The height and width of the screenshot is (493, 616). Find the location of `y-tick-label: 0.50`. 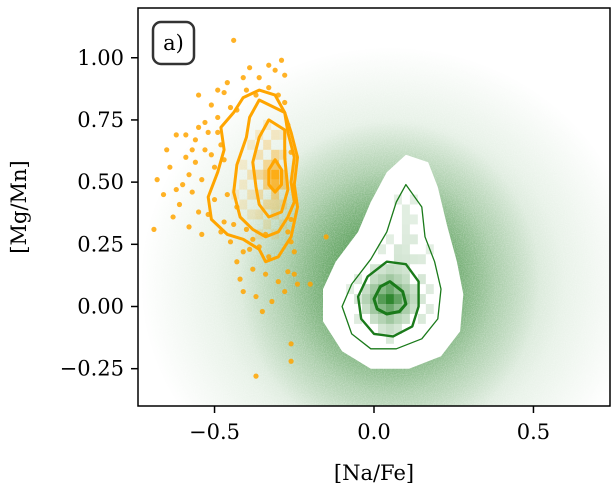

y-tick-label: 0.50 is located at coordinates (100, 182).